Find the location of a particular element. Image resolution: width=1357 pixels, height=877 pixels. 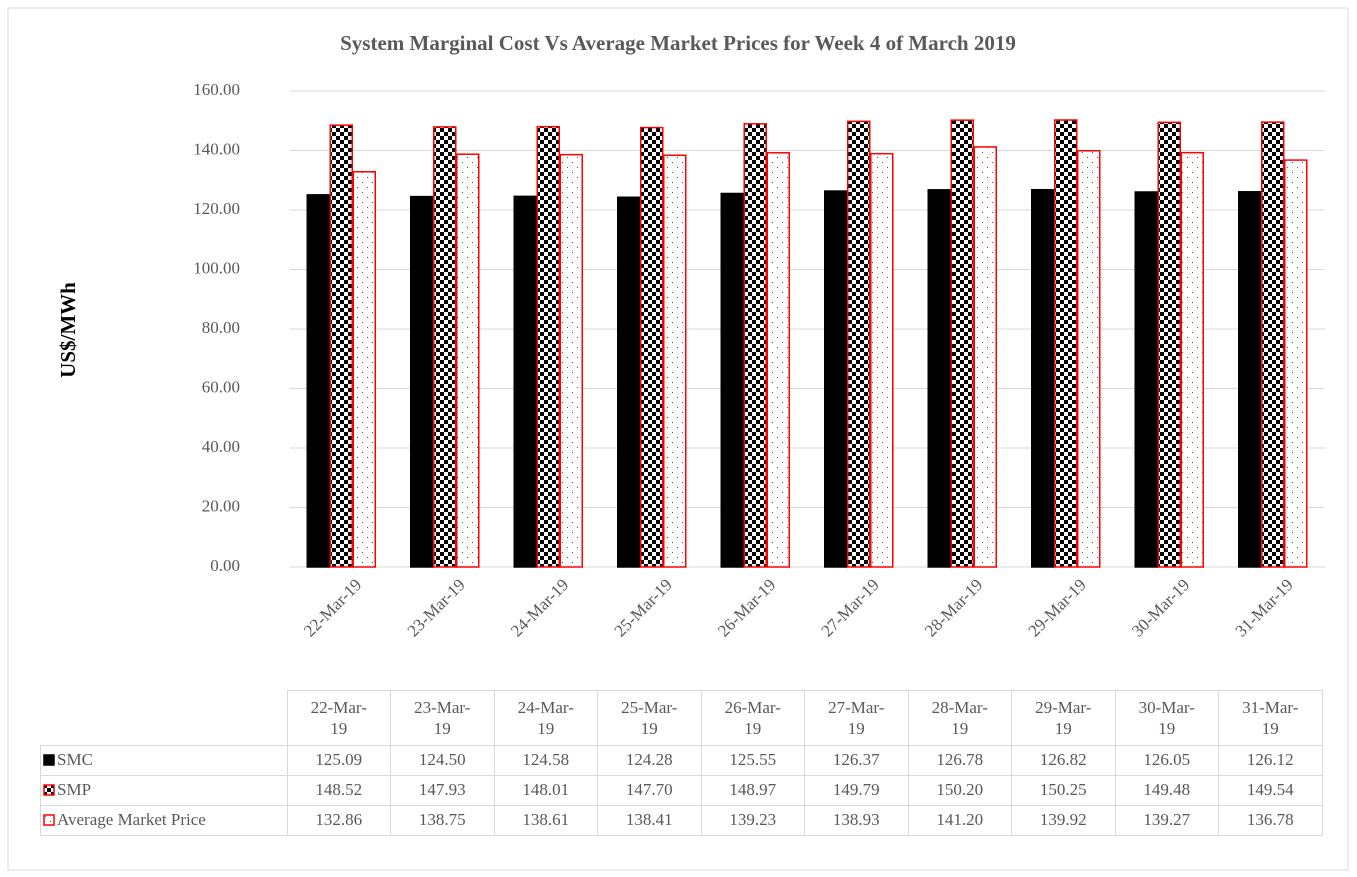

table-header-cell: 29-Mar-19 is located at coordinates (1063, 718).